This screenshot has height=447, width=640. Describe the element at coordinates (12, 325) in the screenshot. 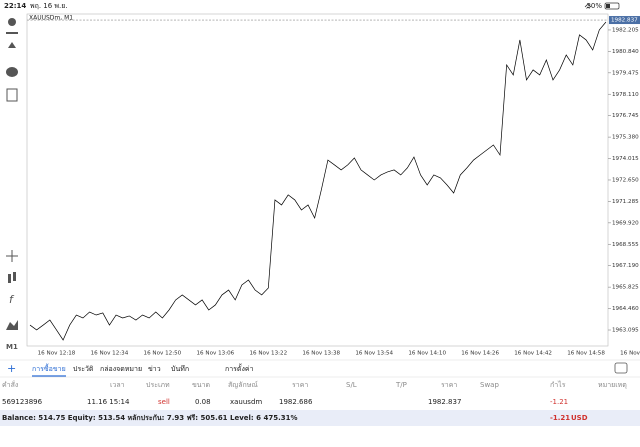

I see `objects-icon` at that location.